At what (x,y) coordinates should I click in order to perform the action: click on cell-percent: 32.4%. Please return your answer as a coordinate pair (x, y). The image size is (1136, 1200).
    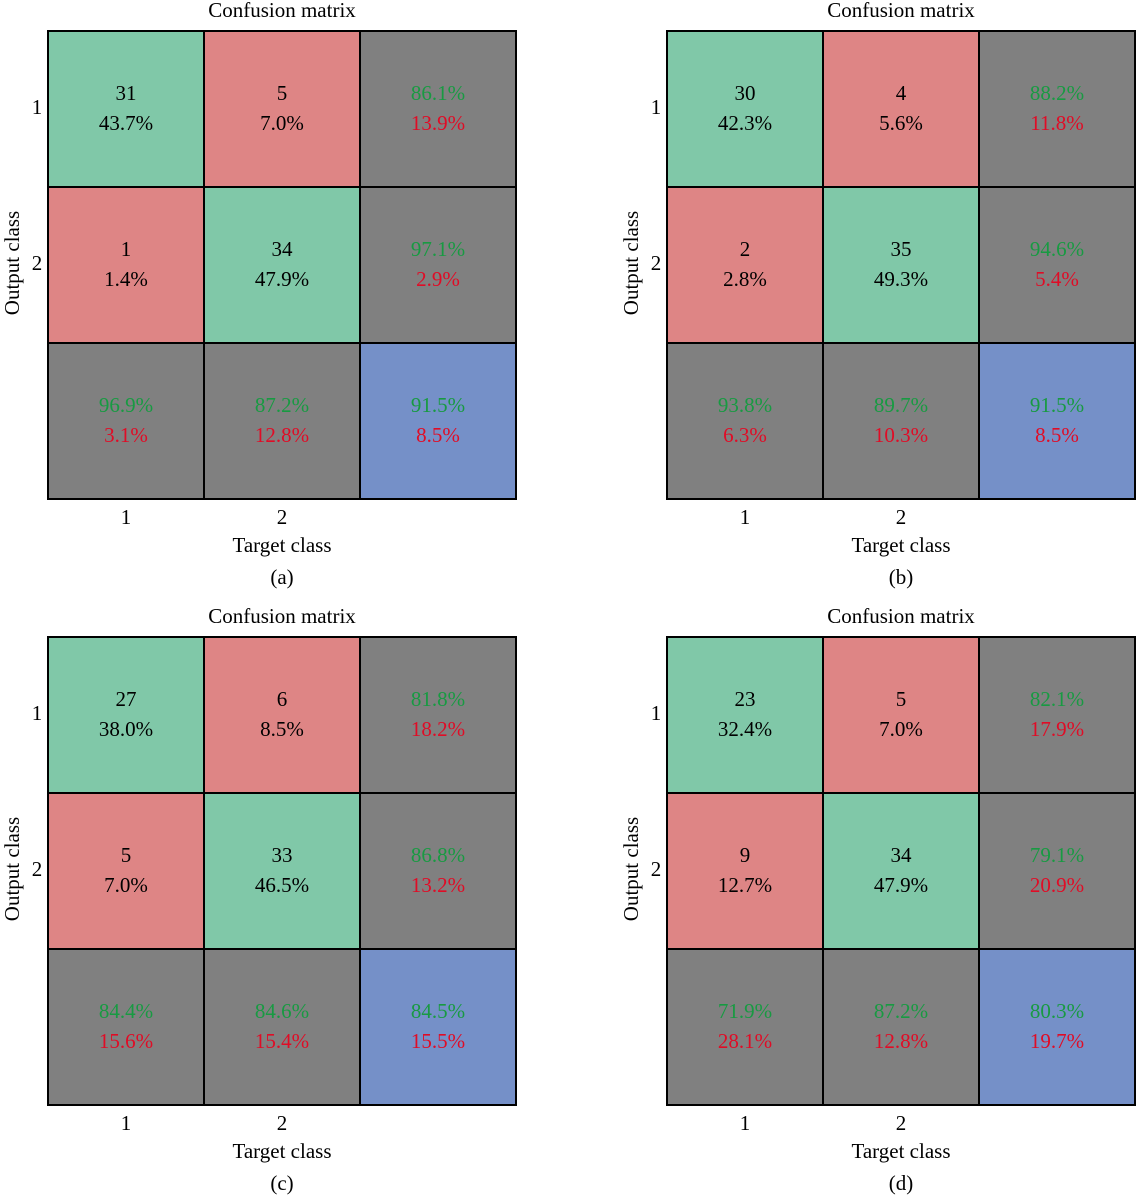
    Looking at the image, I should click on (745, 729).